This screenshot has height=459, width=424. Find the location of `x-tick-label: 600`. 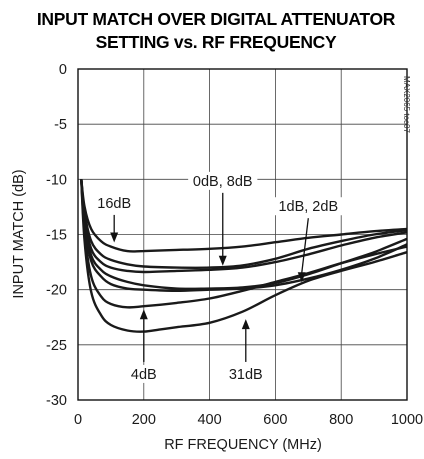

x-tick-label: 600 is located at coordinates (275, 420).